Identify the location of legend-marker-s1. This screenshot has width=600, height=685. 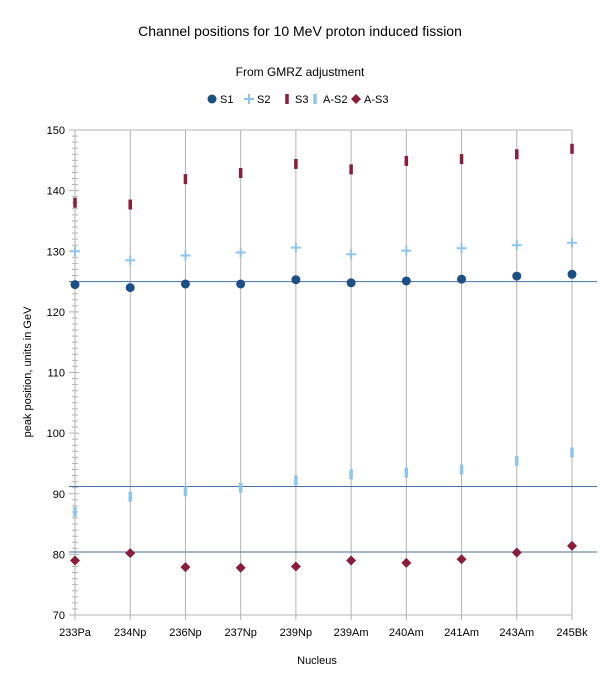
(212, 99).